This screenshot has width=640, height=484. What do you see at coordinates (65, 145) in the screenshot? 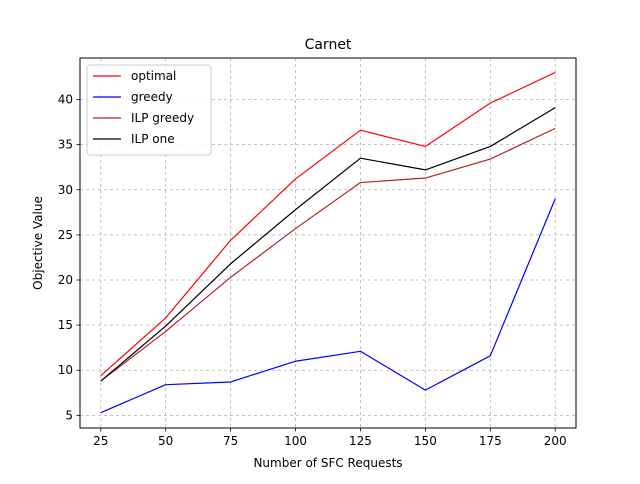
I see `y-tick-label: 35` at bounding box center [65, 145].